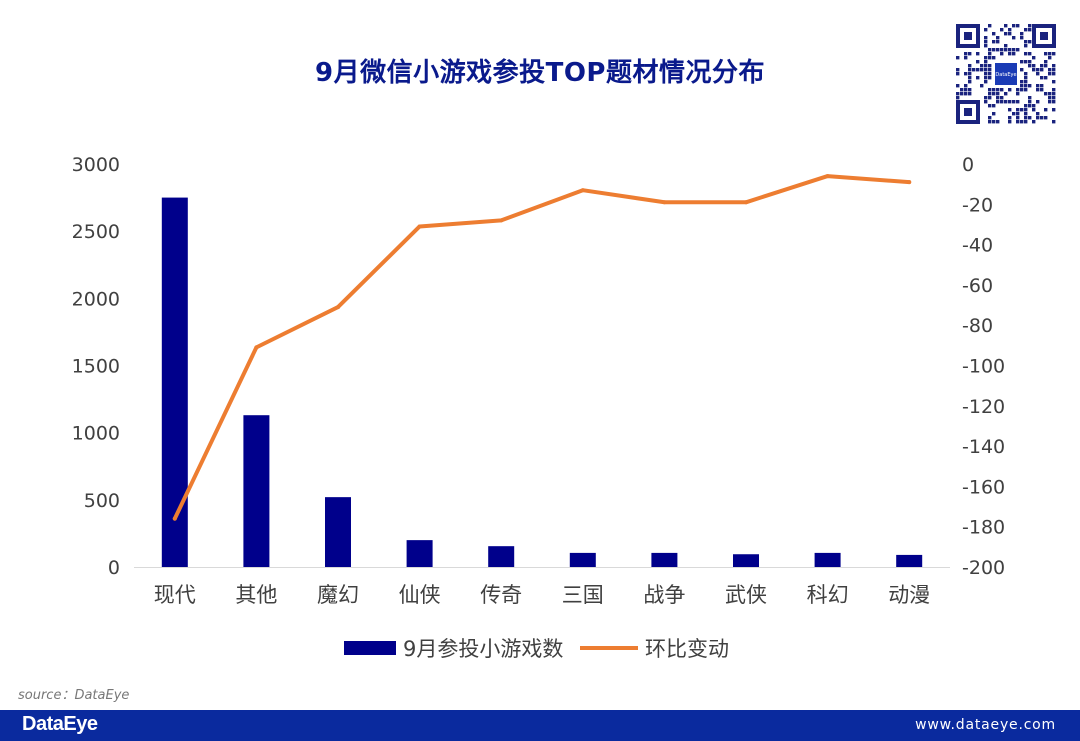 The height and width of the screenshot is (741, 1080). I want to click on x-tick-label: 魔幻, so click(338, 595).